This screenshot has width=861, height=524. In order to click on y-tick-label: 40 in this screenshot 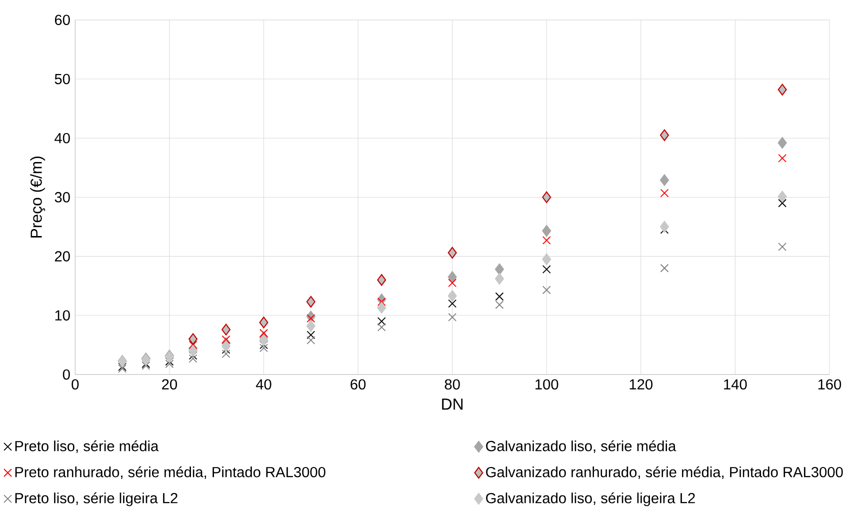, I will do `click(62, 138)`.